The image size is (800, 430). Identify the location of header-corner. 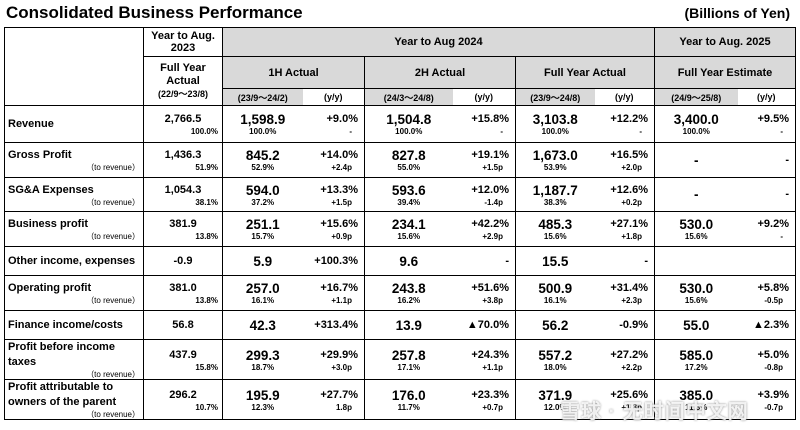
(74, 66).